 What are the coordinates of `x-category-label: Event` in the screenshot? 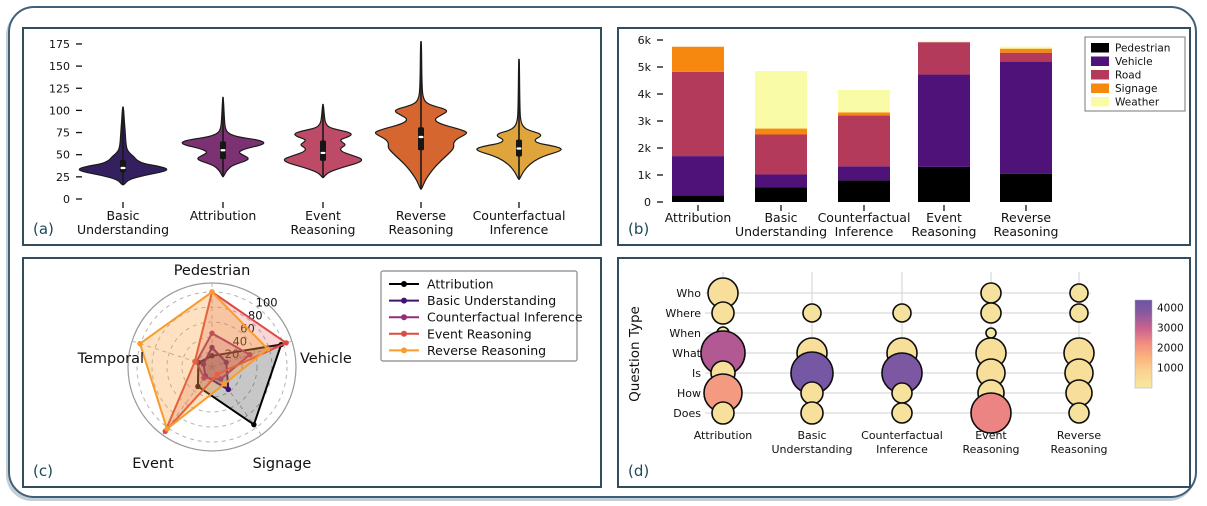 It's located at (323, 215).